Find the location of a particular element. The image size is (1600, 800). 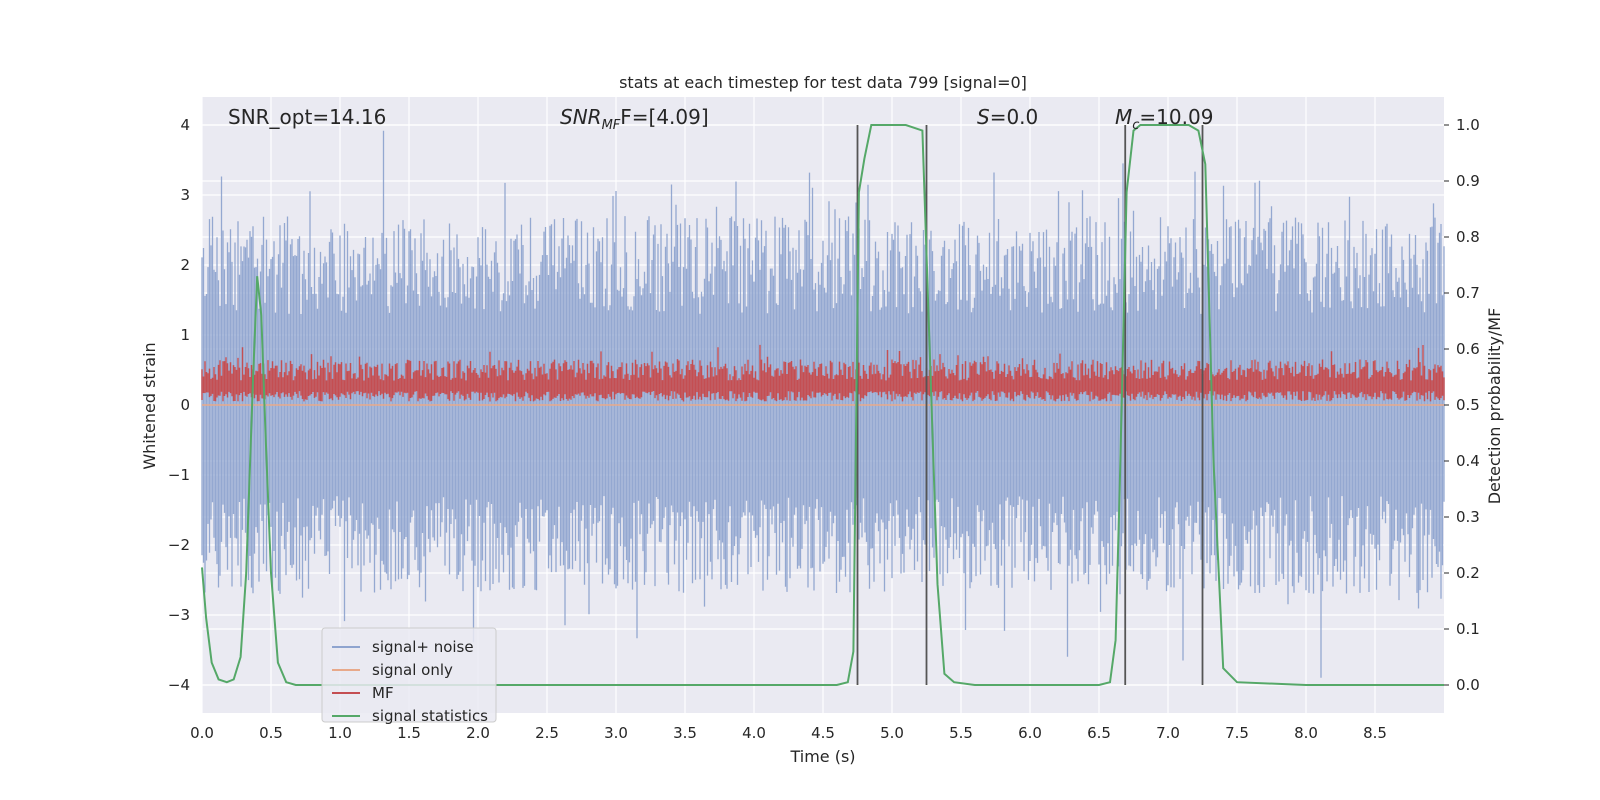

mc-sub: c is located at coordinates (1135, 125).